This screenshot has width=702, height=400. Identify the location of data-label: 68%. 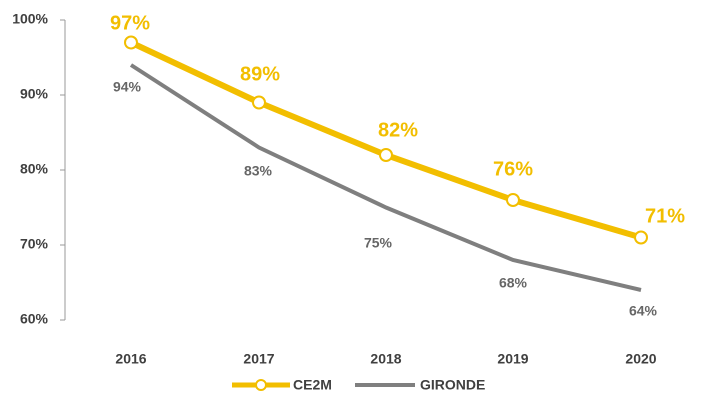
(513, 283).